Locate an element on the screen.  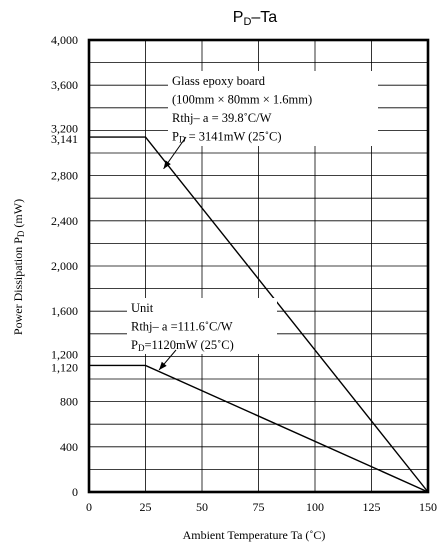
annotation-line: (100mm × 80mm × 1.6mm) is located at coordinates (242, 100).